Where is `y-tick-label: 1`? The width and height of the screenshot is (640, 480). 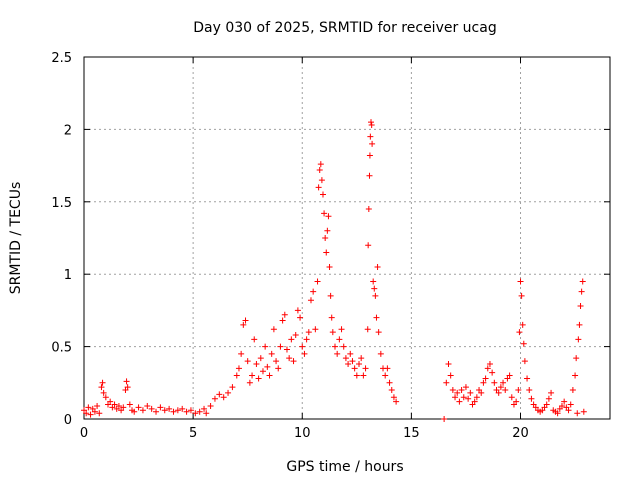 y-tick-label: 1 is located at coordinates (68, 275).